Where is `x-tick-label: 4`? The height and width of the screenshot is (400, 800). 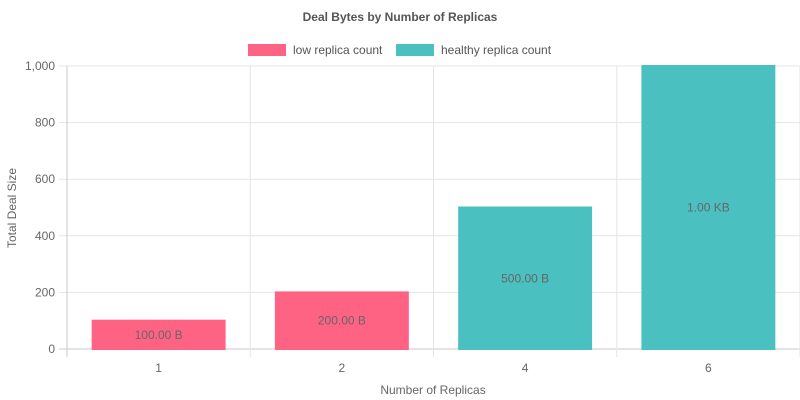
x-tick-label: 4 is located at coordinates (525, 368).